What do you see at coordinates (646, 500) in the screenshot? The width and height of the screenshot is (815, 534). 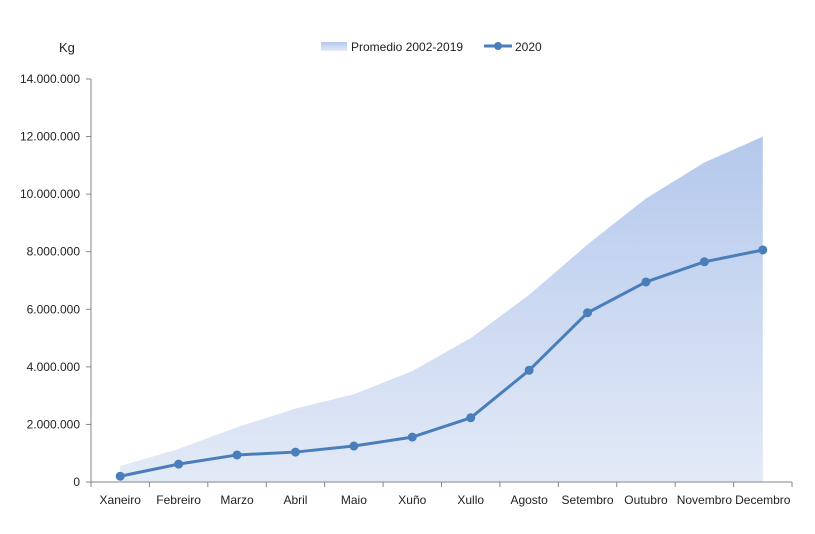 I see `x-tick-label: Outubro` at bounding box center [646, 500].